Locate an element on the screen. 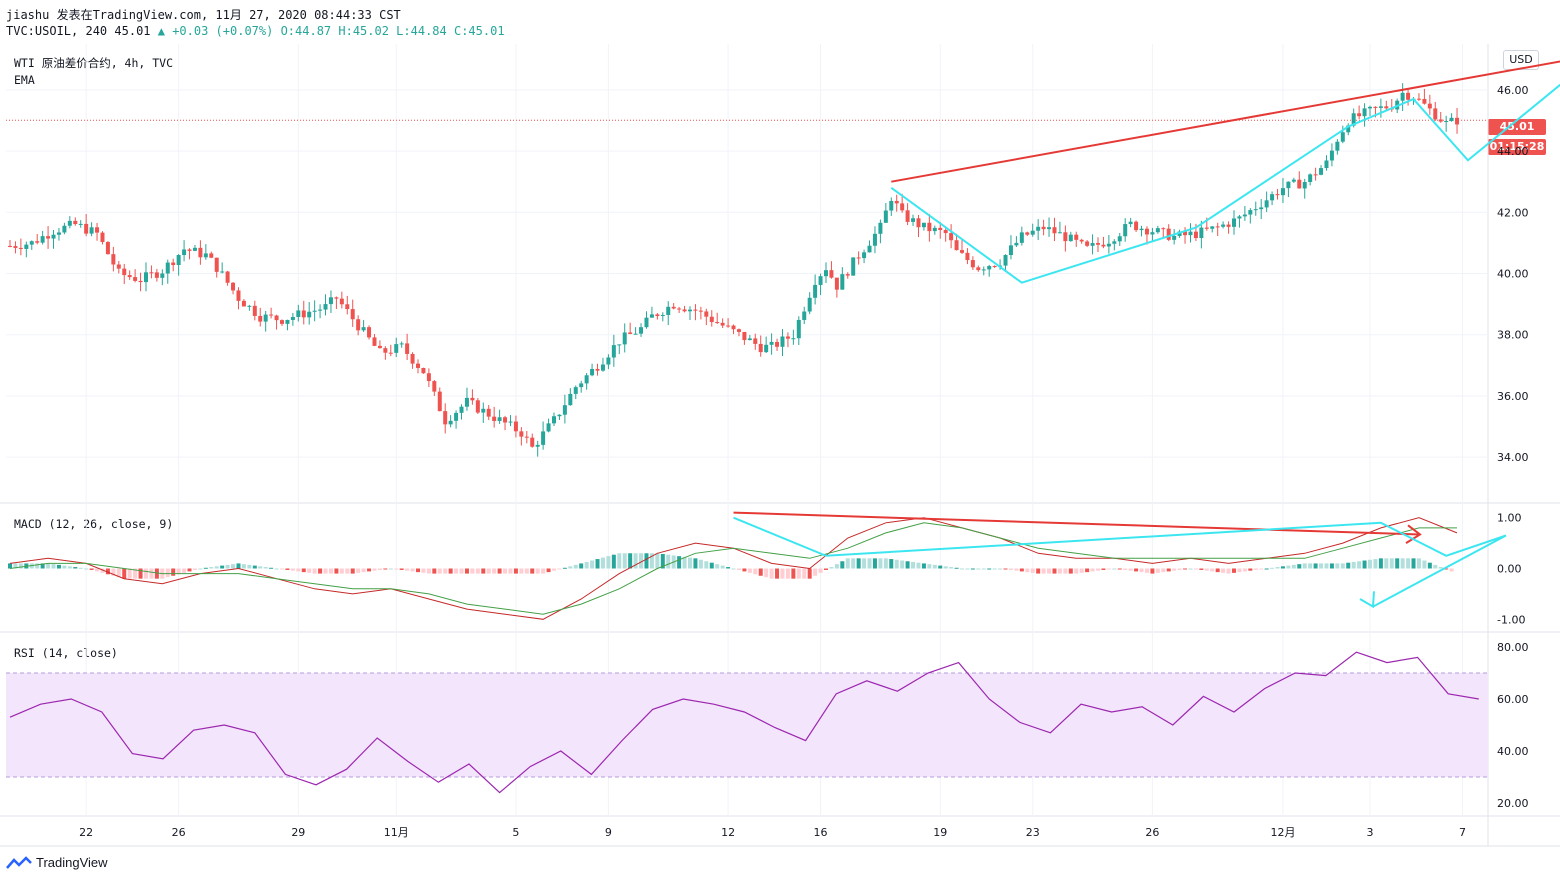 The height and width of the screenshot is (883, 1560). ema-indicator-label: EMA is located at coordinates (24, 80).